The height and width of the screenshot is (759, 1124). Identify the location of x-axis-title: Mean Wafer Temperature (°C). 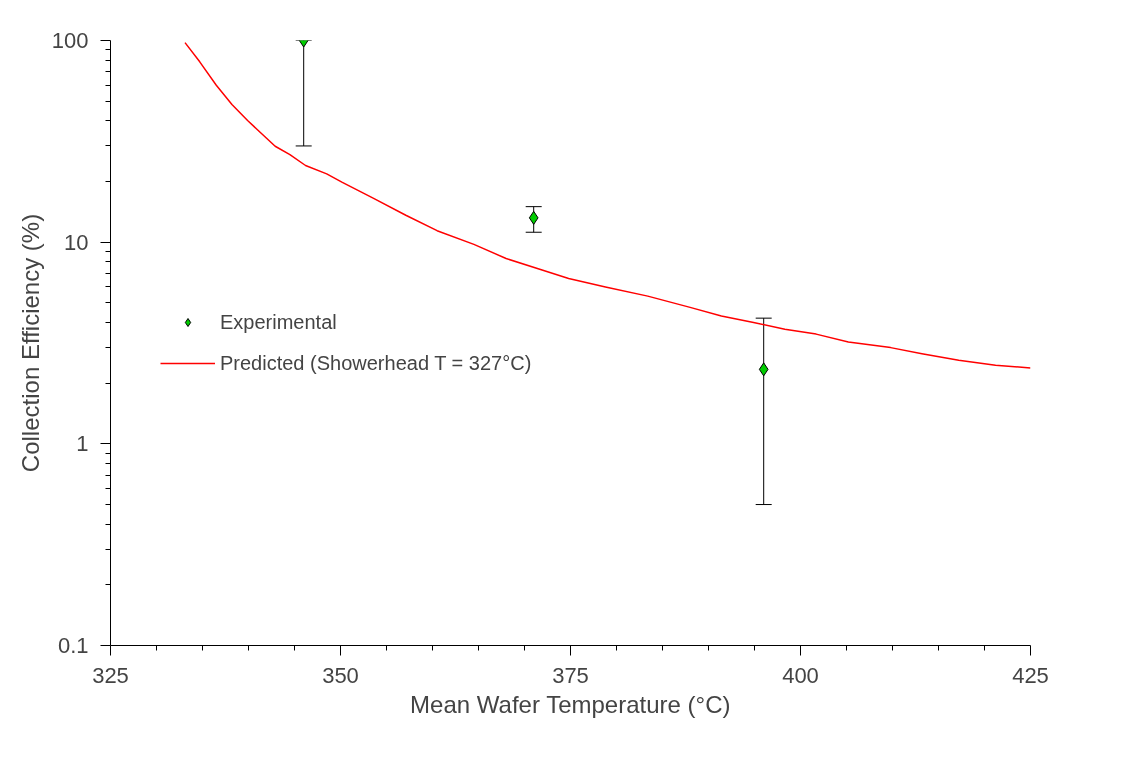
(570, 704).